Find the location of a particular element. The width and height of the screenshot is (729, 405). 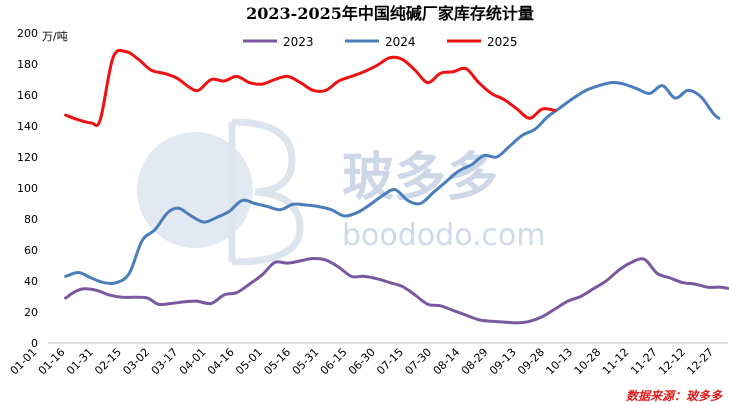

legend-label-2025: 2025 is located at coordinates (502, 42).